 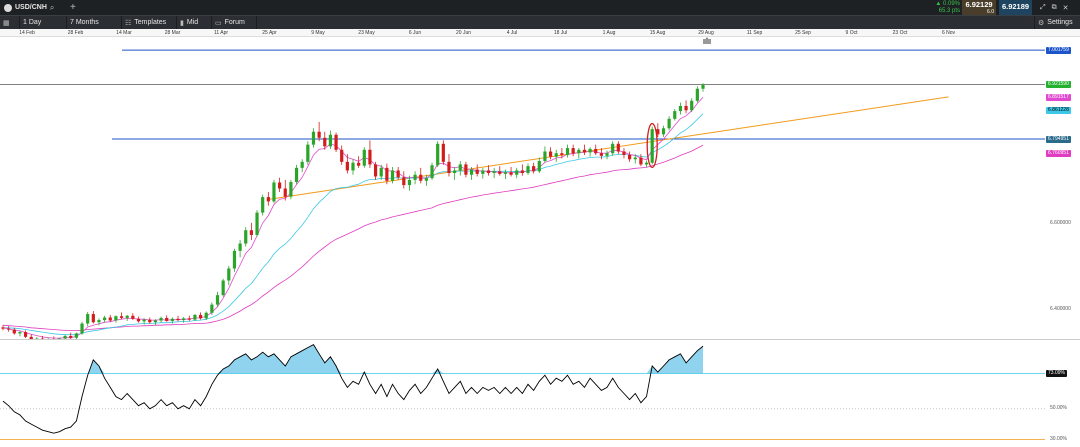 I want to click on layout-button: ▦, so click(x=10, y=22).